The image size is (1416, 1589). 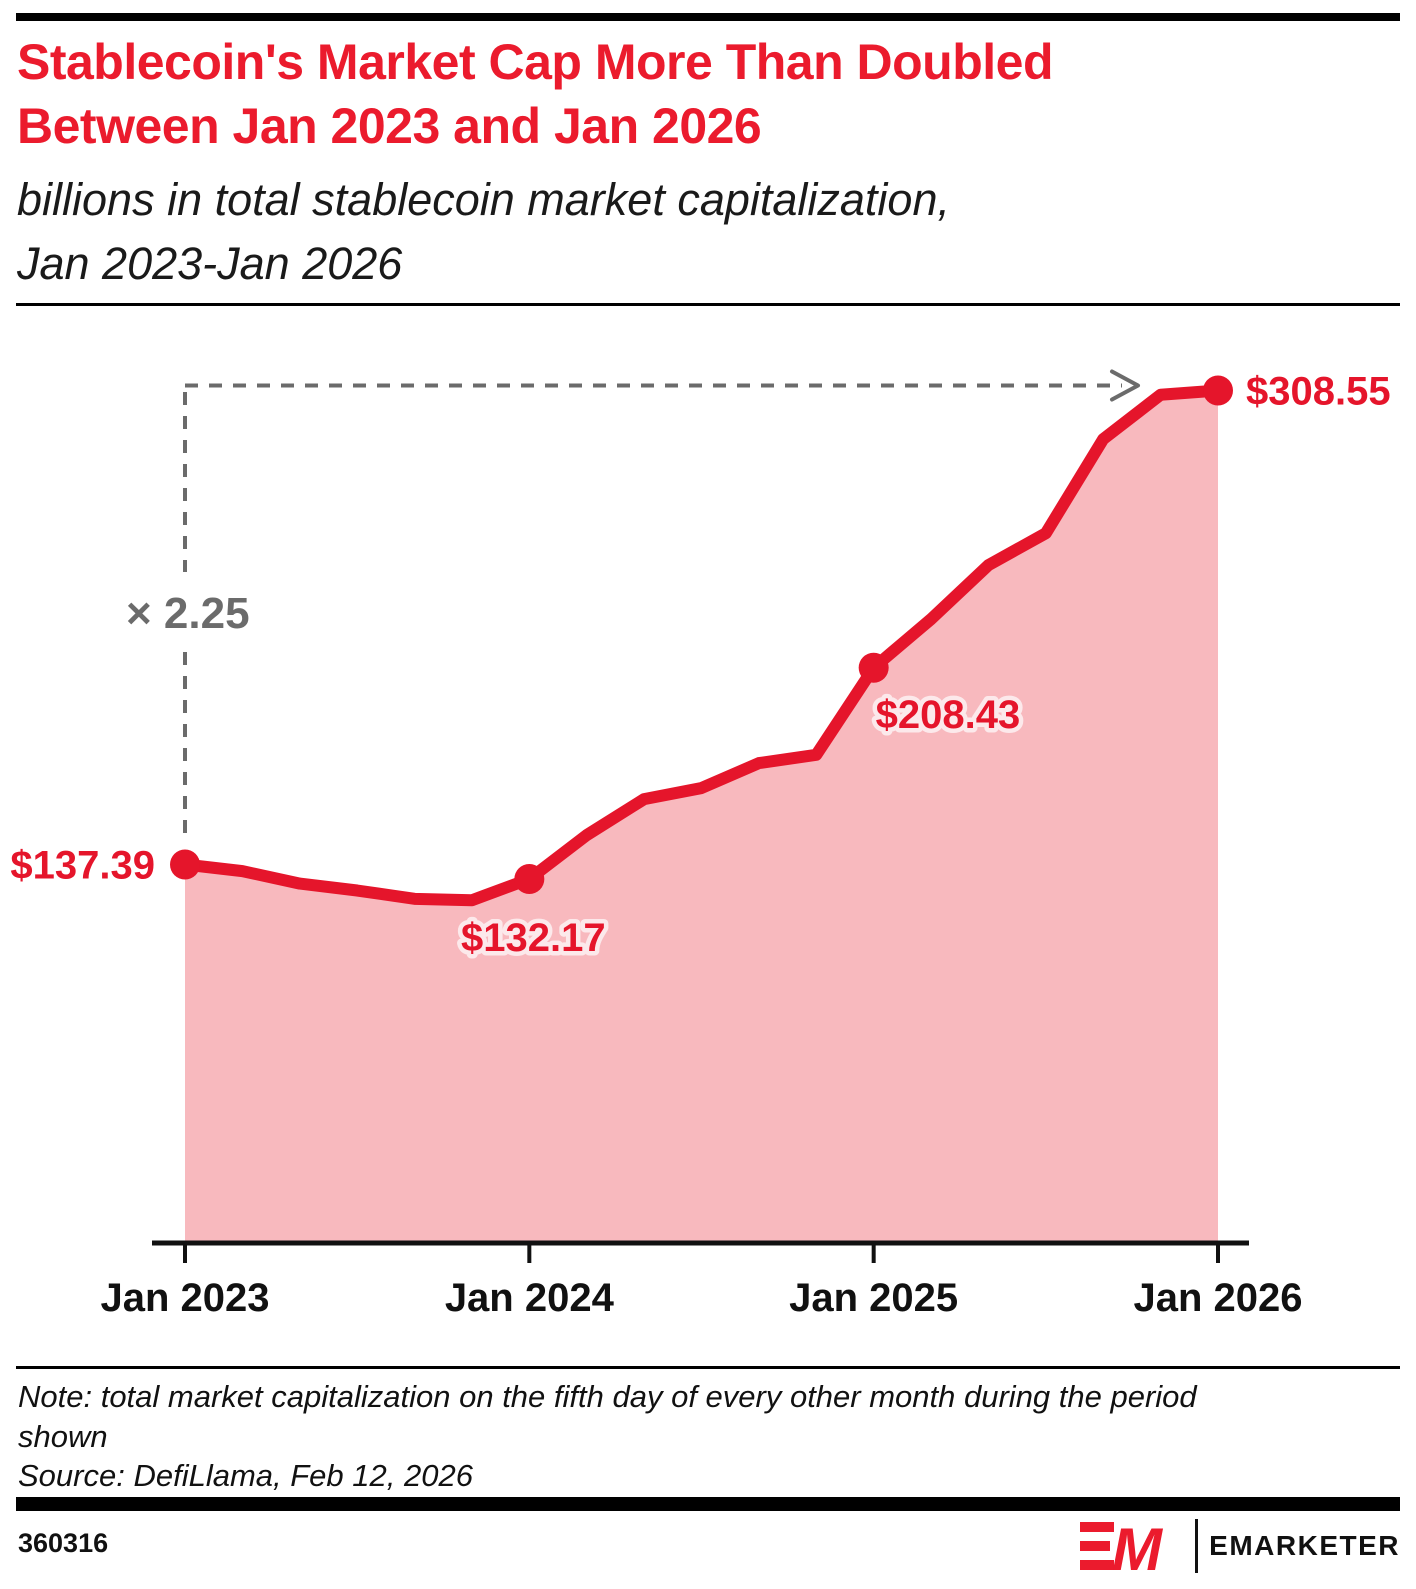 I want to click on emarketer-logo: M EMARKETER, so click(x=1240, y=1546).